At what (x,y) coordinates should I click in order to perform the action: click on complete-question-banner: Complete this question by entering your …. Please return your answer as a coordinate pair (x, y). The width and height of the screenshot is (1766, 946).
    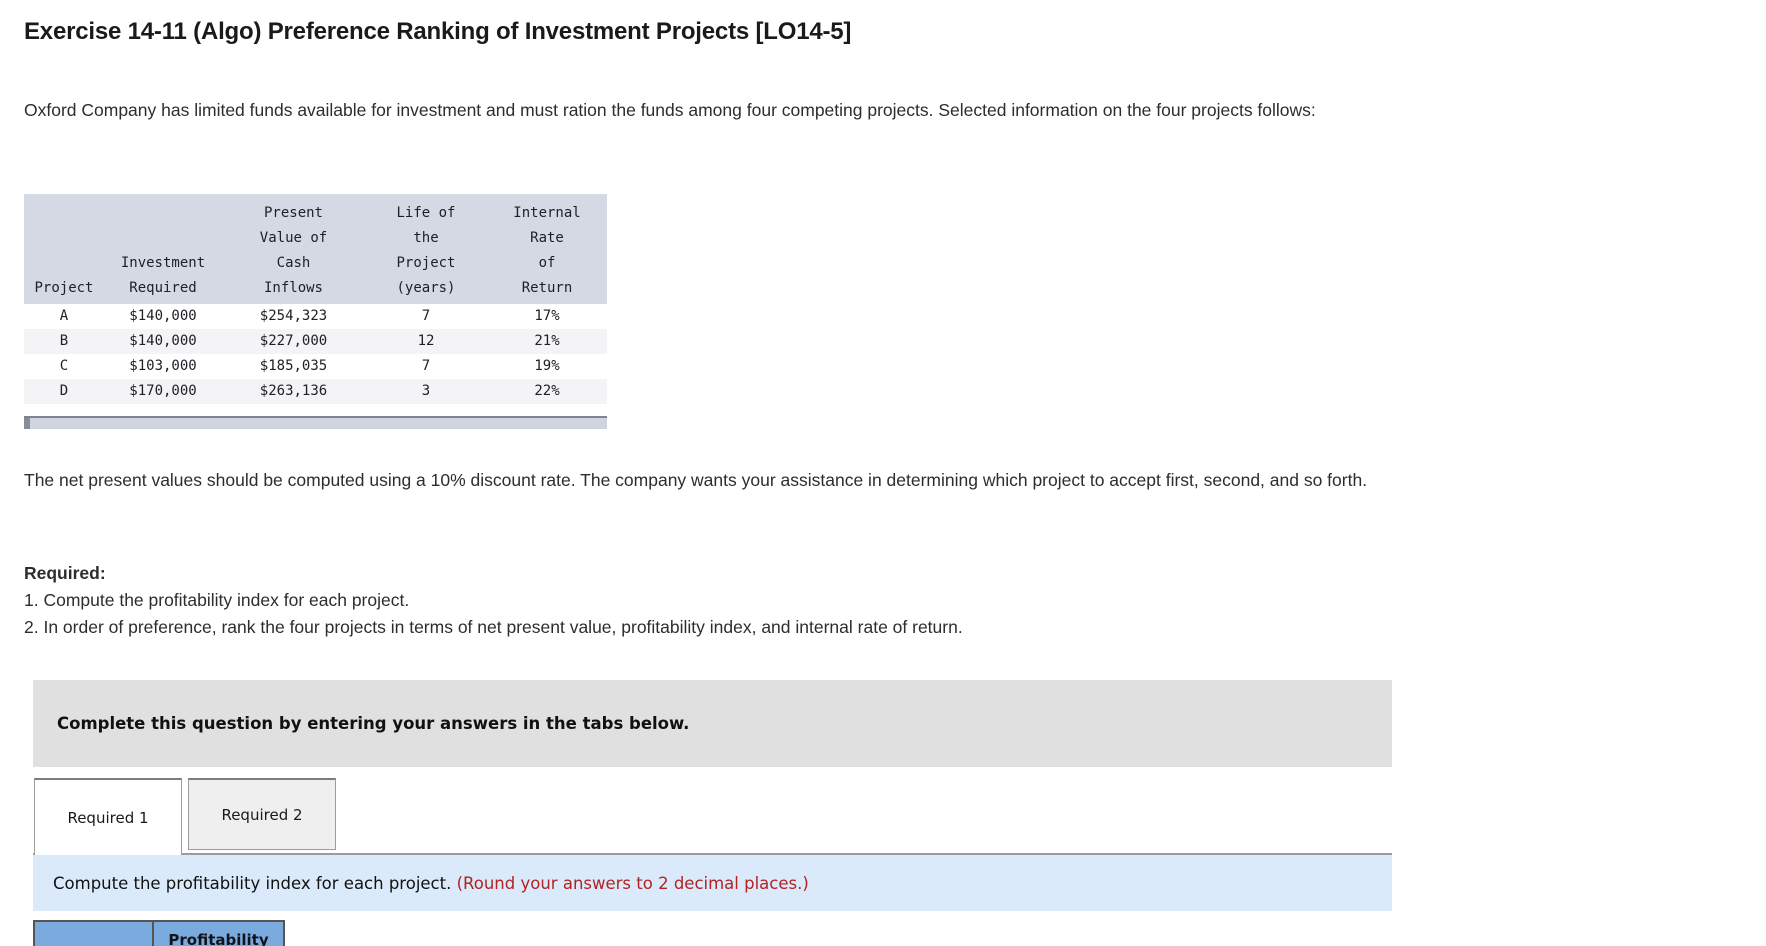
    Looking at the image, I should click on (712, 723).